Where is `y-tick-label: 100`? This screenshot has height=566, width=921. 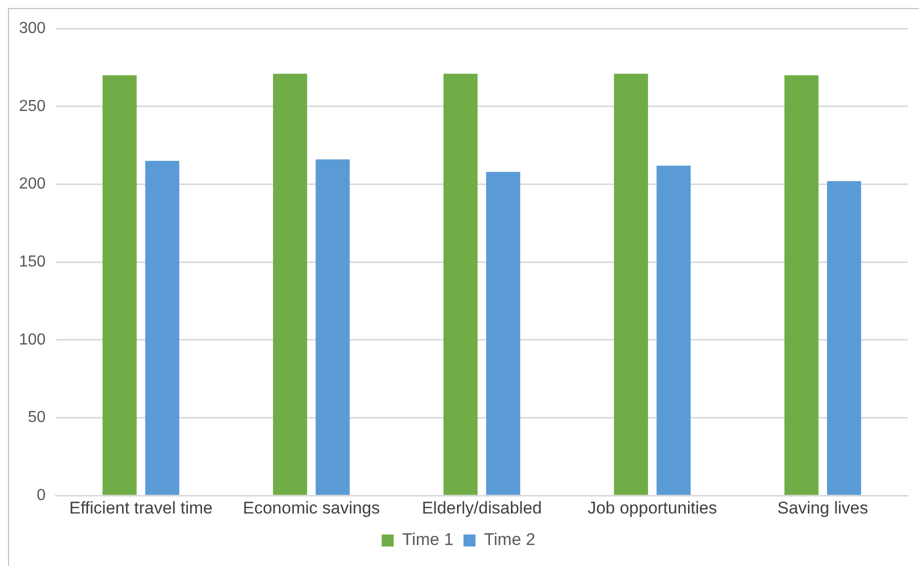
y-tick-label: 100 is located at coordinates (32, 339).